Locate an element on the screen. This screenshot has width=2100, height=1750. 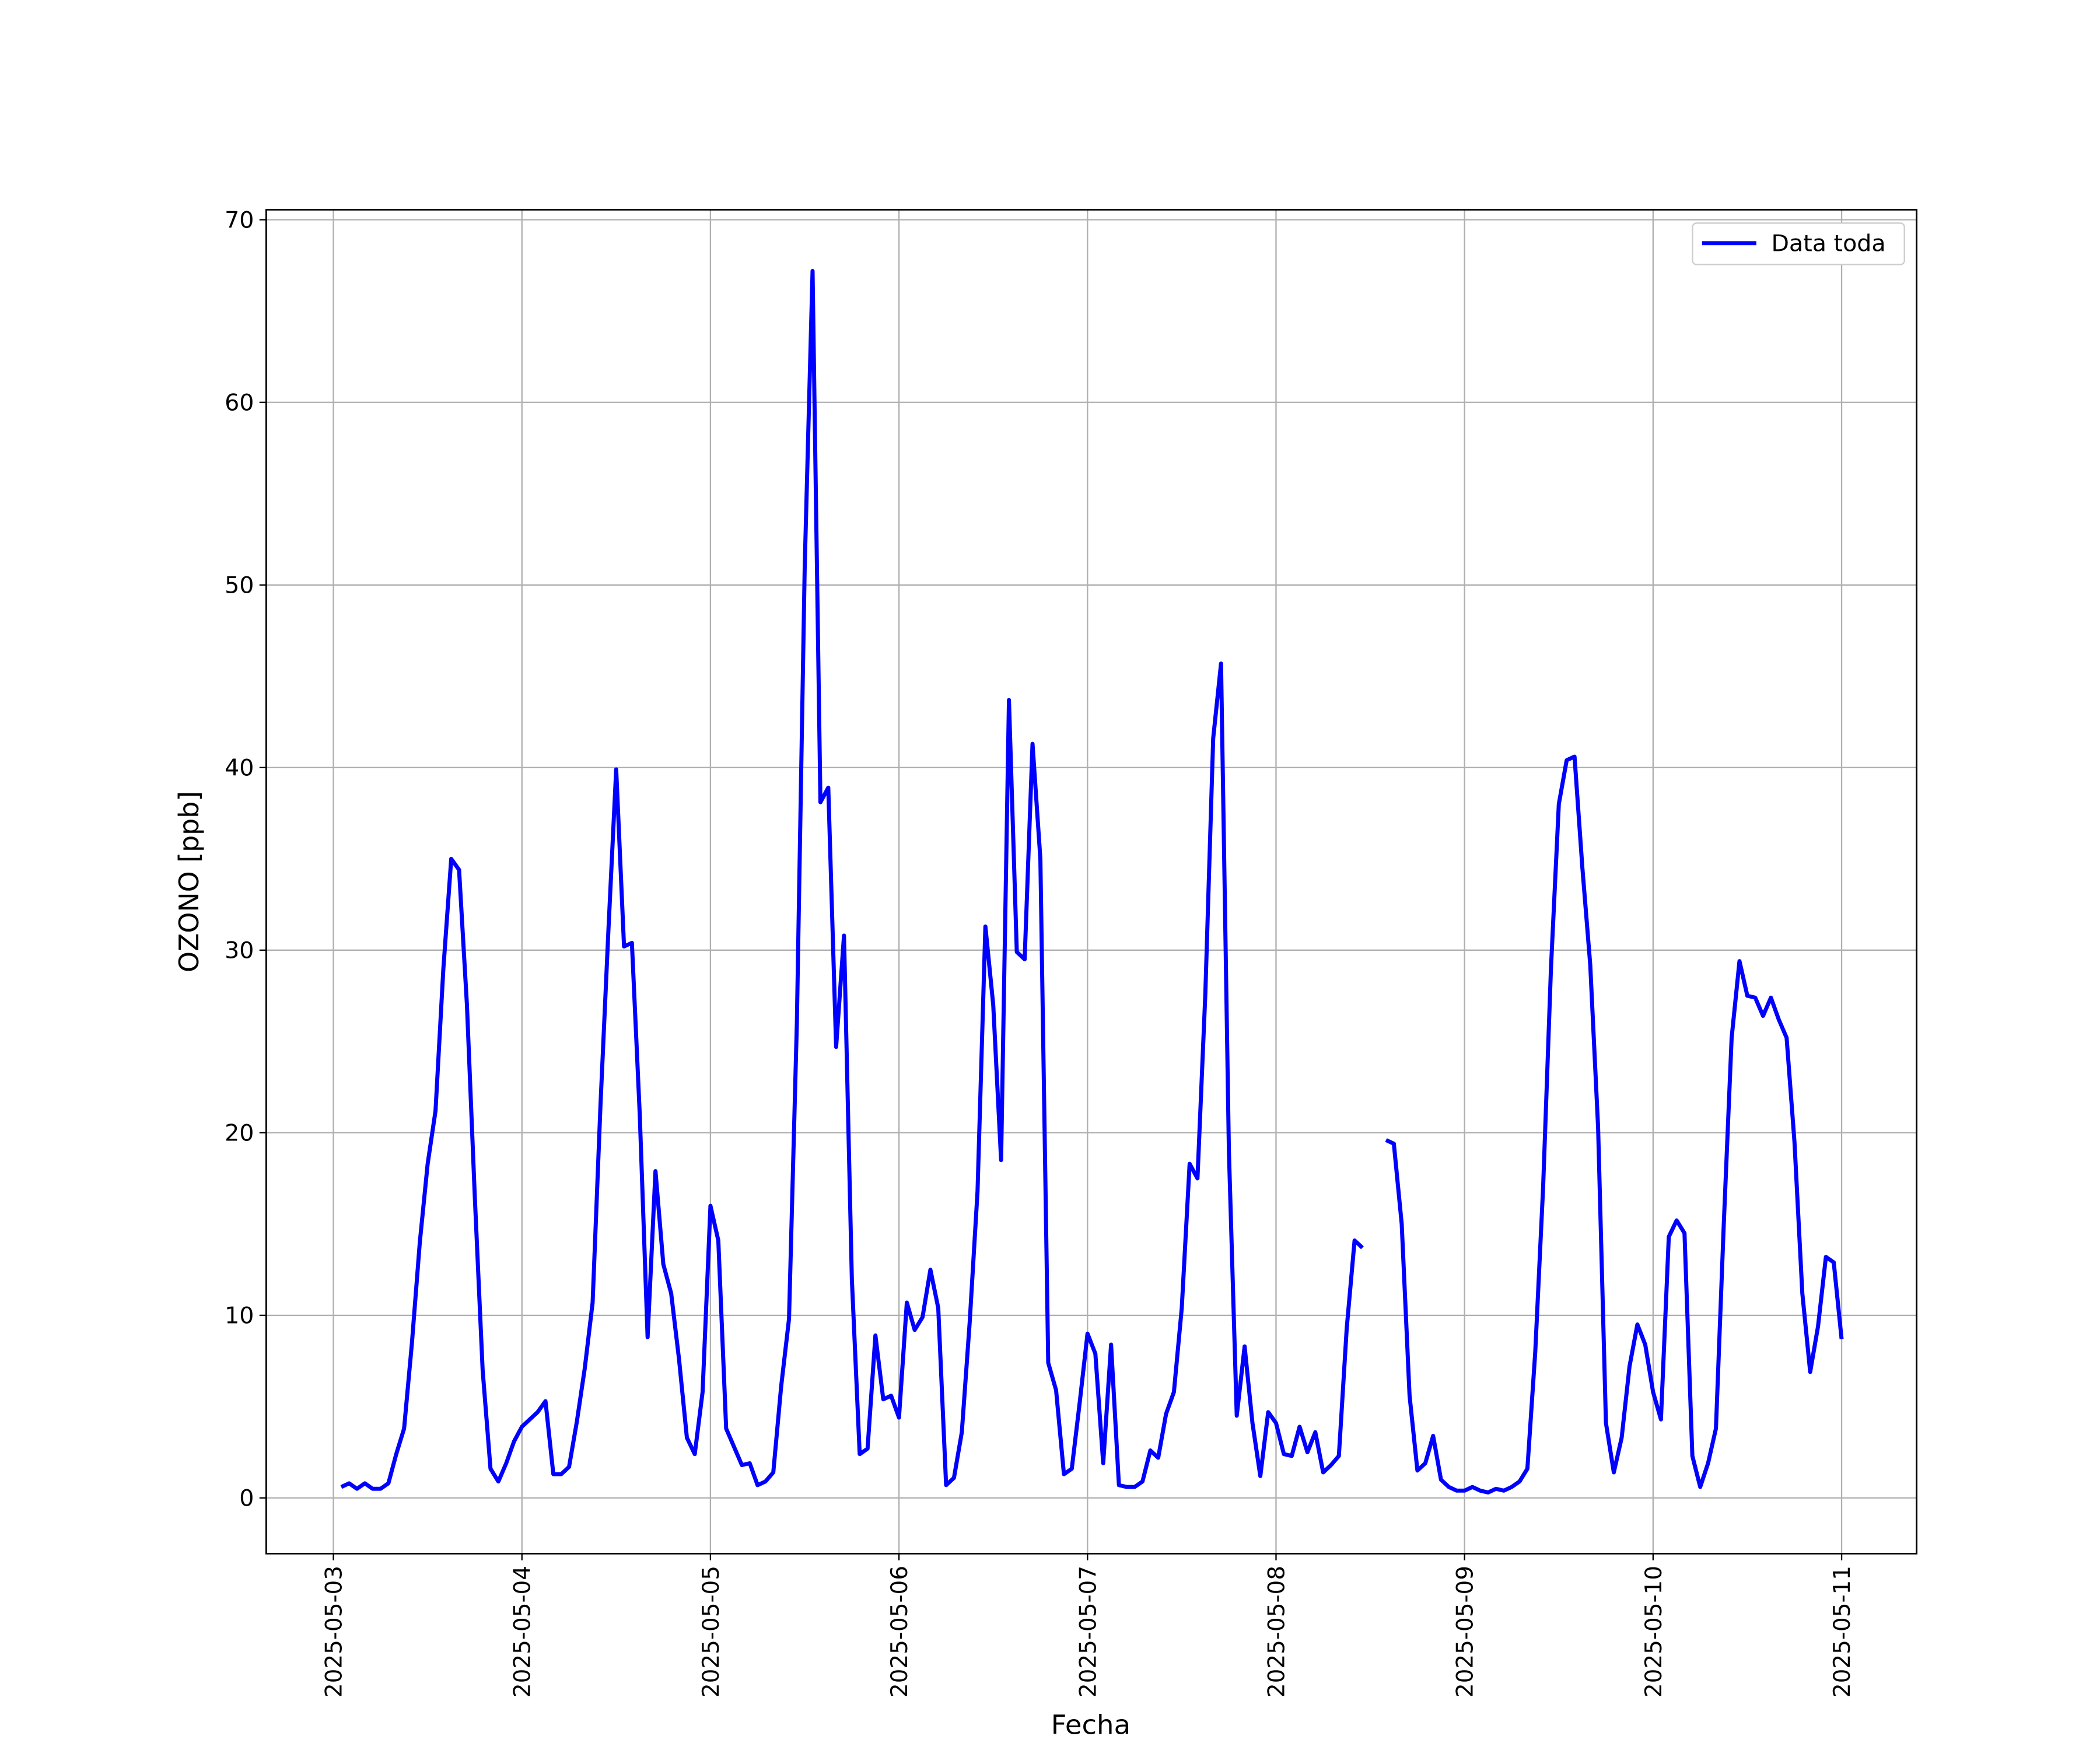
x-axis-label: Fecha is located at coordinates (1091, 1725).